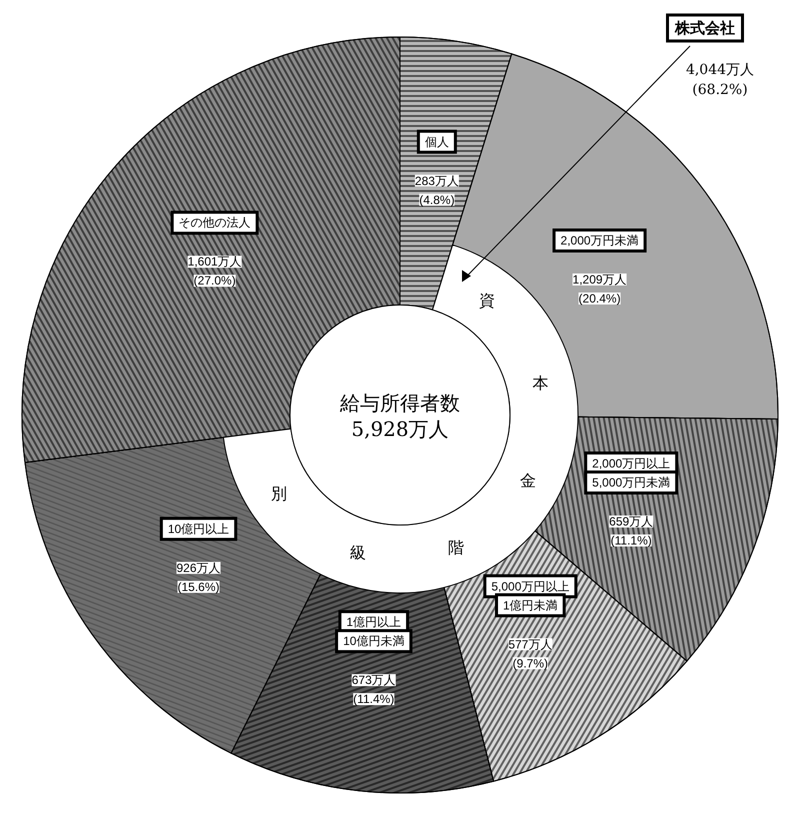 This screenshot has height=825, width=790. What do you see at coordinates (530, 653) in the screenshot?
I see `data-label: 577万人 (9.7%)` at bounding box center [530, 653].